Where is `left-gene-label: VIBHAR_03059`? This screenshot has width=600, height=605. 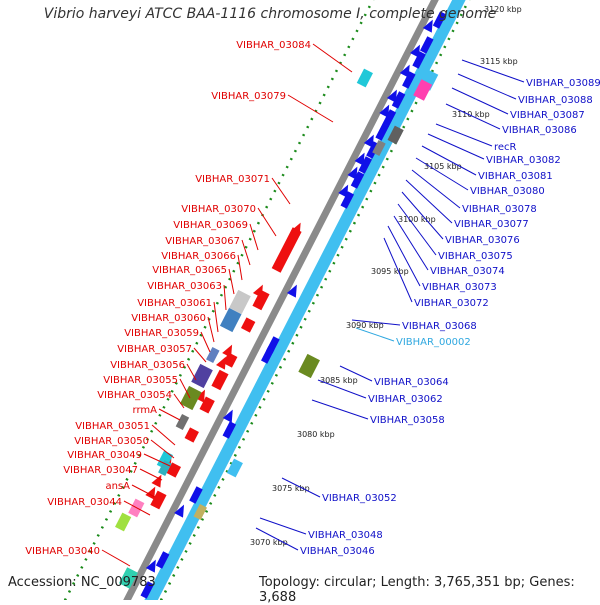
left-gene-label: VIBHAR_03059 is located at coordinates (161, 333).